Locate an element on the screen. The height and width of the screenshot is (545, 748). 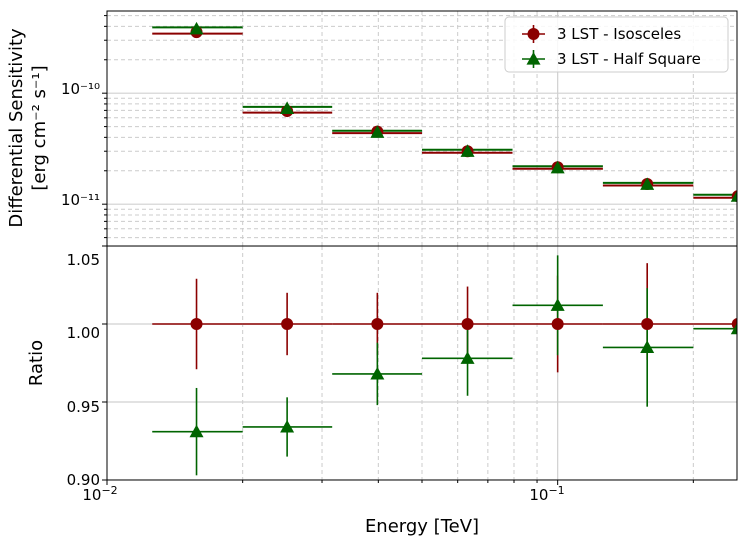
legend-marker-half-square is located at coordinates (533, 59).